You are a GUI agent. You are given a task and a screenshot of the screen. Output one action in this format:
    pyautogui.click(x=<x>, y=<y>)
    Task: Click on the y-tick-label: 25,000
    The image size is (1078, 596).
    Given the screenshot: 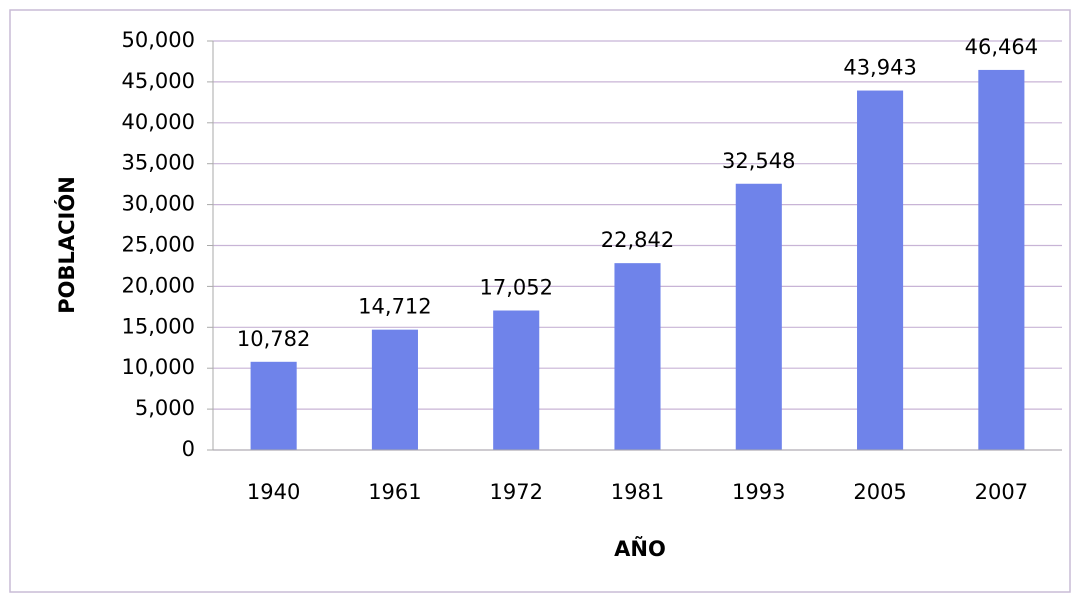 What is the action you would take?
    pyautogui.click(x=158, y=245)
    